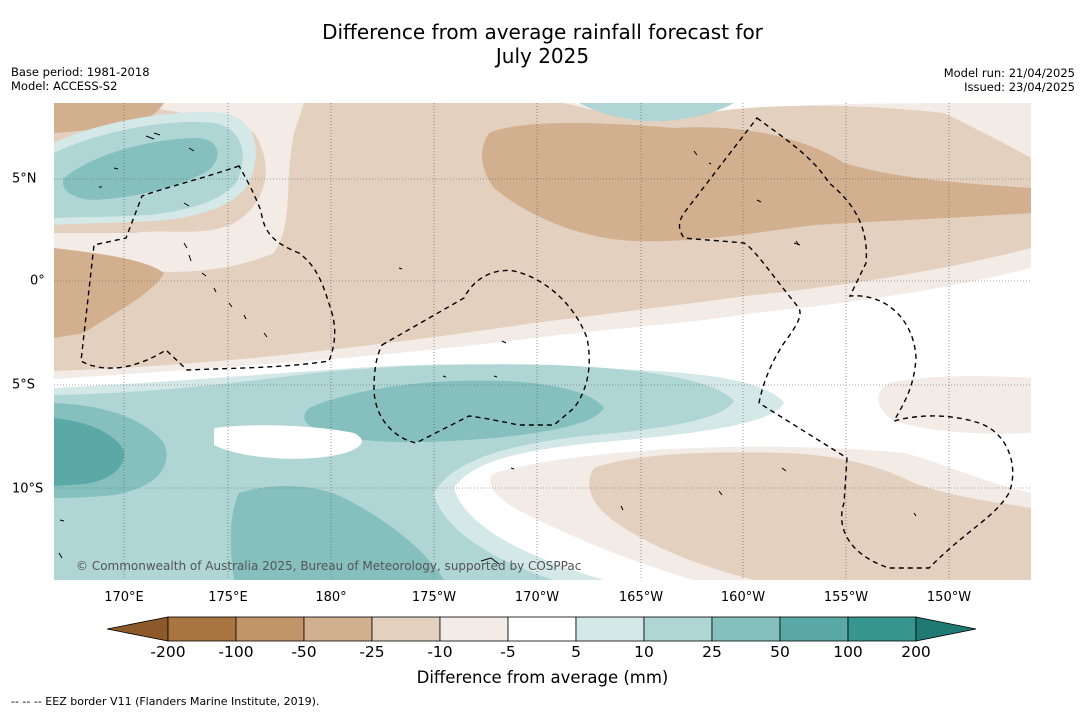 Image resolution: width=1085 pixels, height=713 pixels. Describe the element at coordinates (756, 182) in the screenshot. I see `dry-region-equator-darker` at that location.